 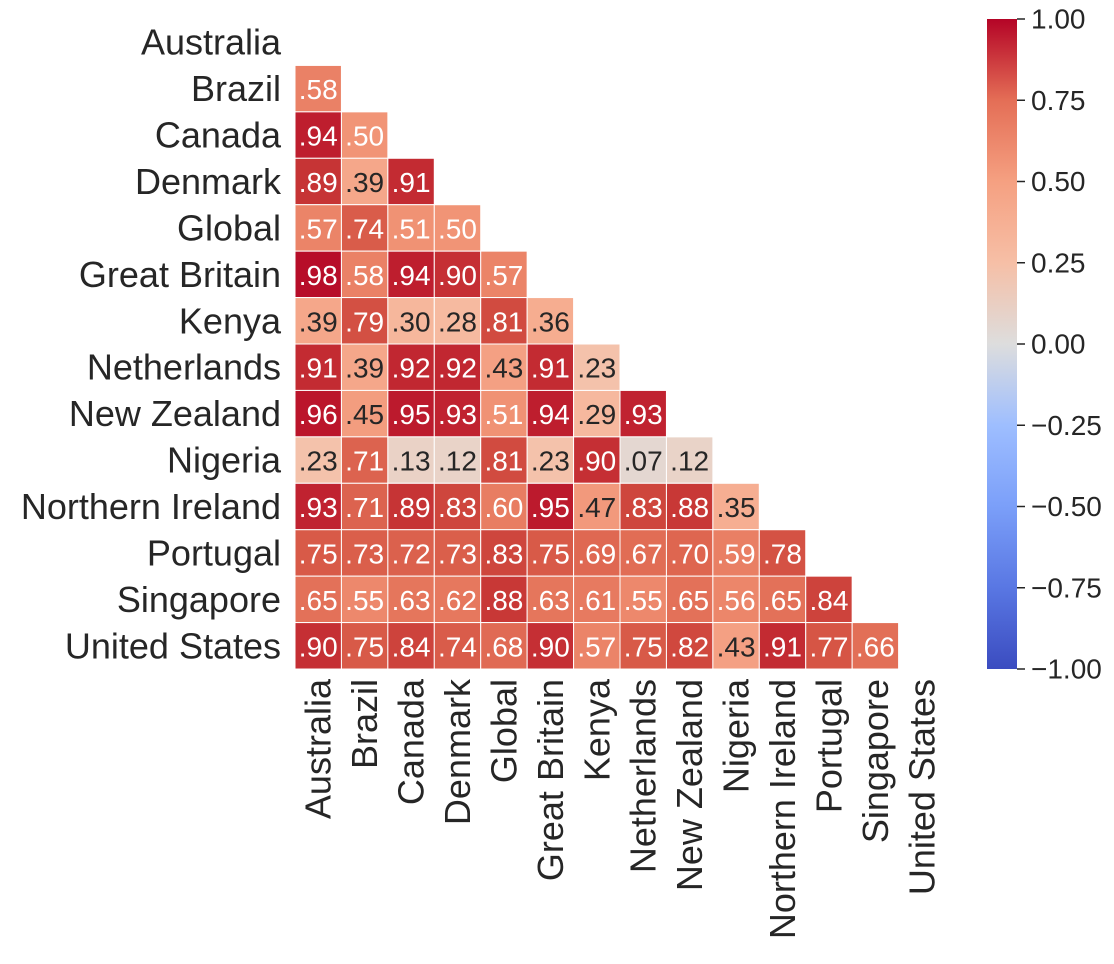 What do you see at coordinates (1058, 100) in the screenshot?
I see `colorbar-tick-label: 0.75` at bounding box center [1058, 100].